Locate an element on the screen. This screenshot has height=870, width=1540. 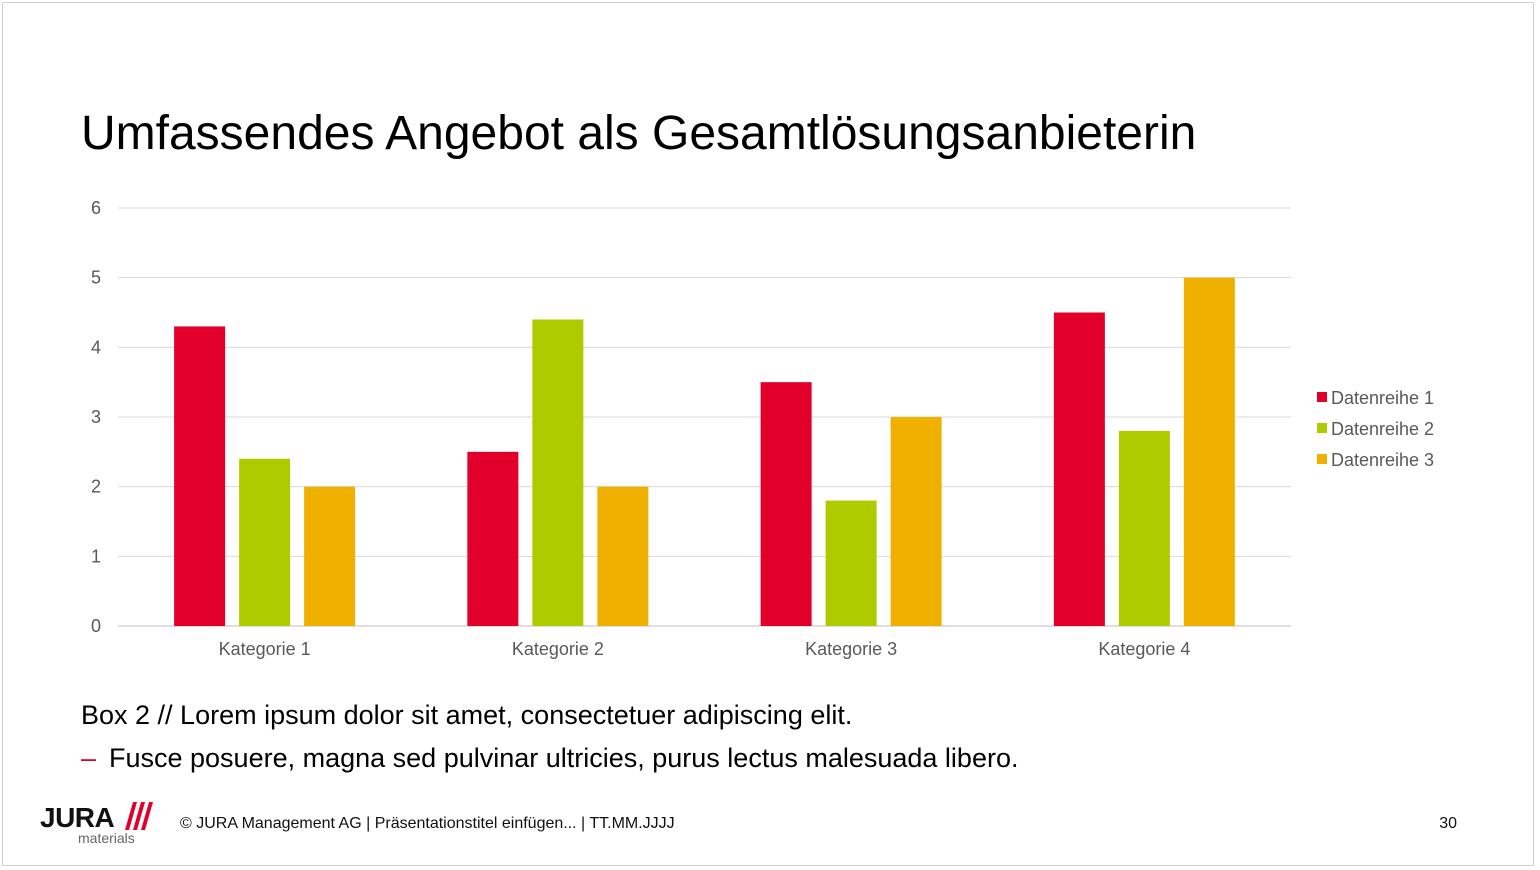
logo-wordmark: JURA is located at coordinates (77, 817).